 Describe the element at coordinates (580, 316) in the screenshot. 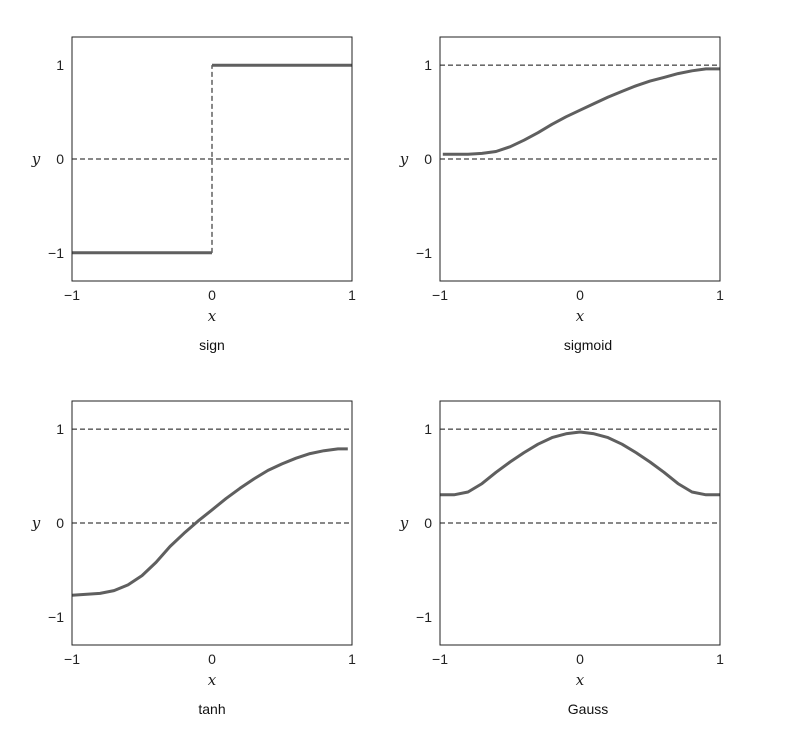

I see `sigmoid-x-axis-label: x` at that location.